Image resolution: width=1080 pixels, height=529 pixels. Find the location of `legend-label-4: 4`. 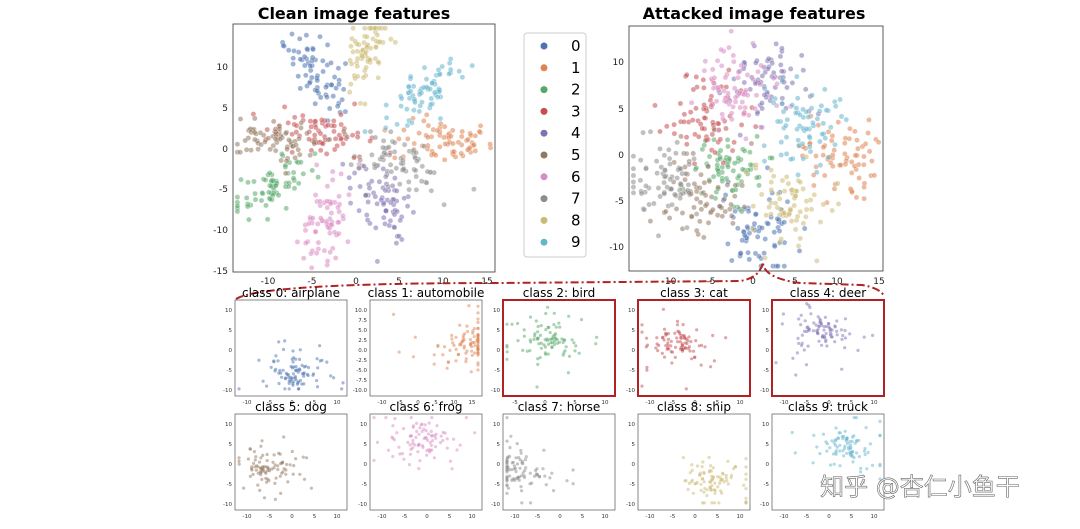

legend-label-4: 4 is located at coordinates (576, 133).